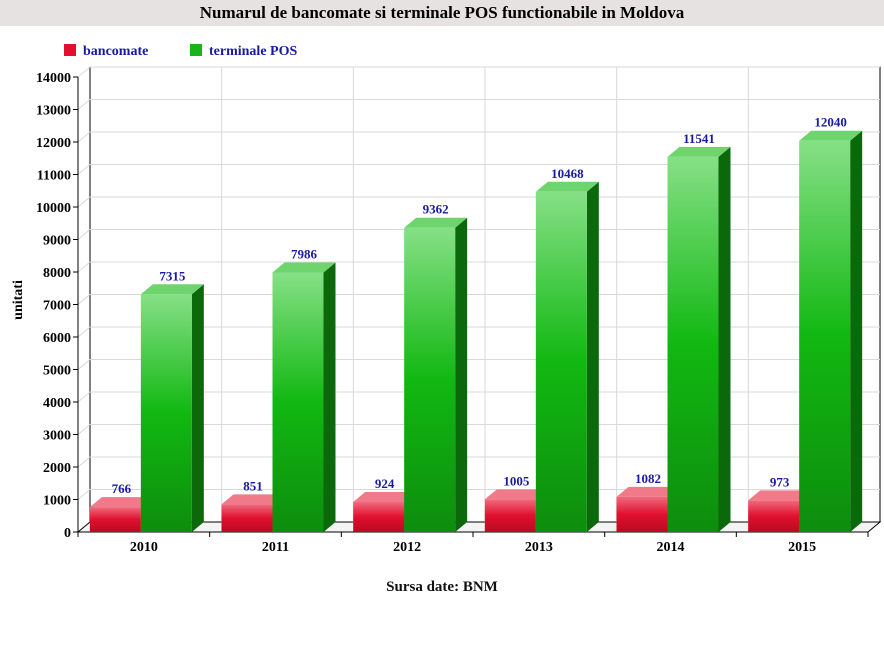  I want to click on source-note: Sursa date: BNM, so click(442, 587).